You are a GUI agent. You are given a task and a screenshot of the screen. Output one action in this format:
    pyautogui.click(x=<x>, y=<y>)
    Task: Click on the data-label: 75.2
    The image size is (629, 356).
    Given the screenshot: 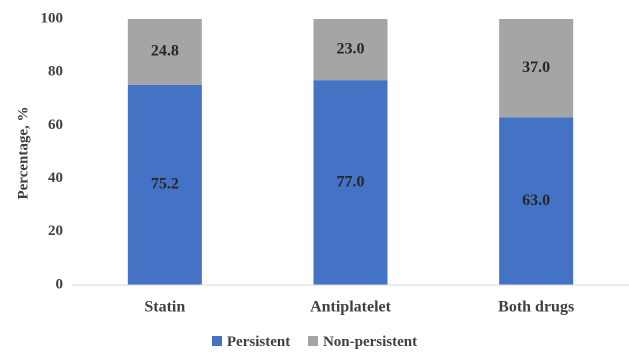 What is the action you would take?
    pyautogui.click(x=165, y=184)
    